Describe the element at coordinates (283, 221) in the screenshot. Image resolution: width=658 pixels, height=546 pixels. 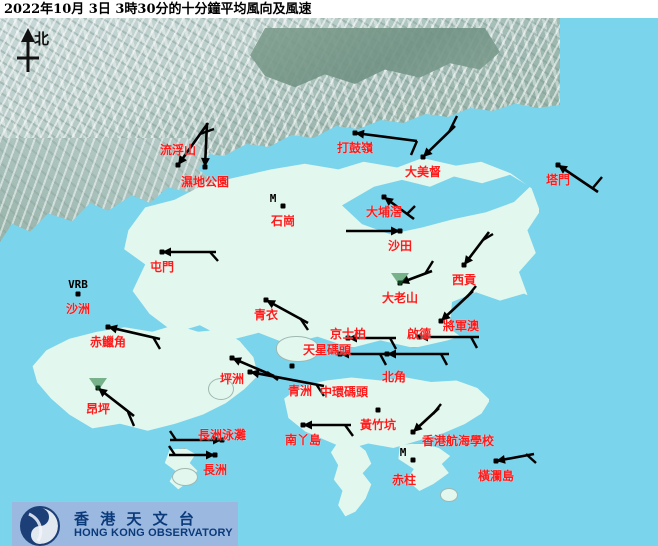
I see `station-label: 石崗` at that location.